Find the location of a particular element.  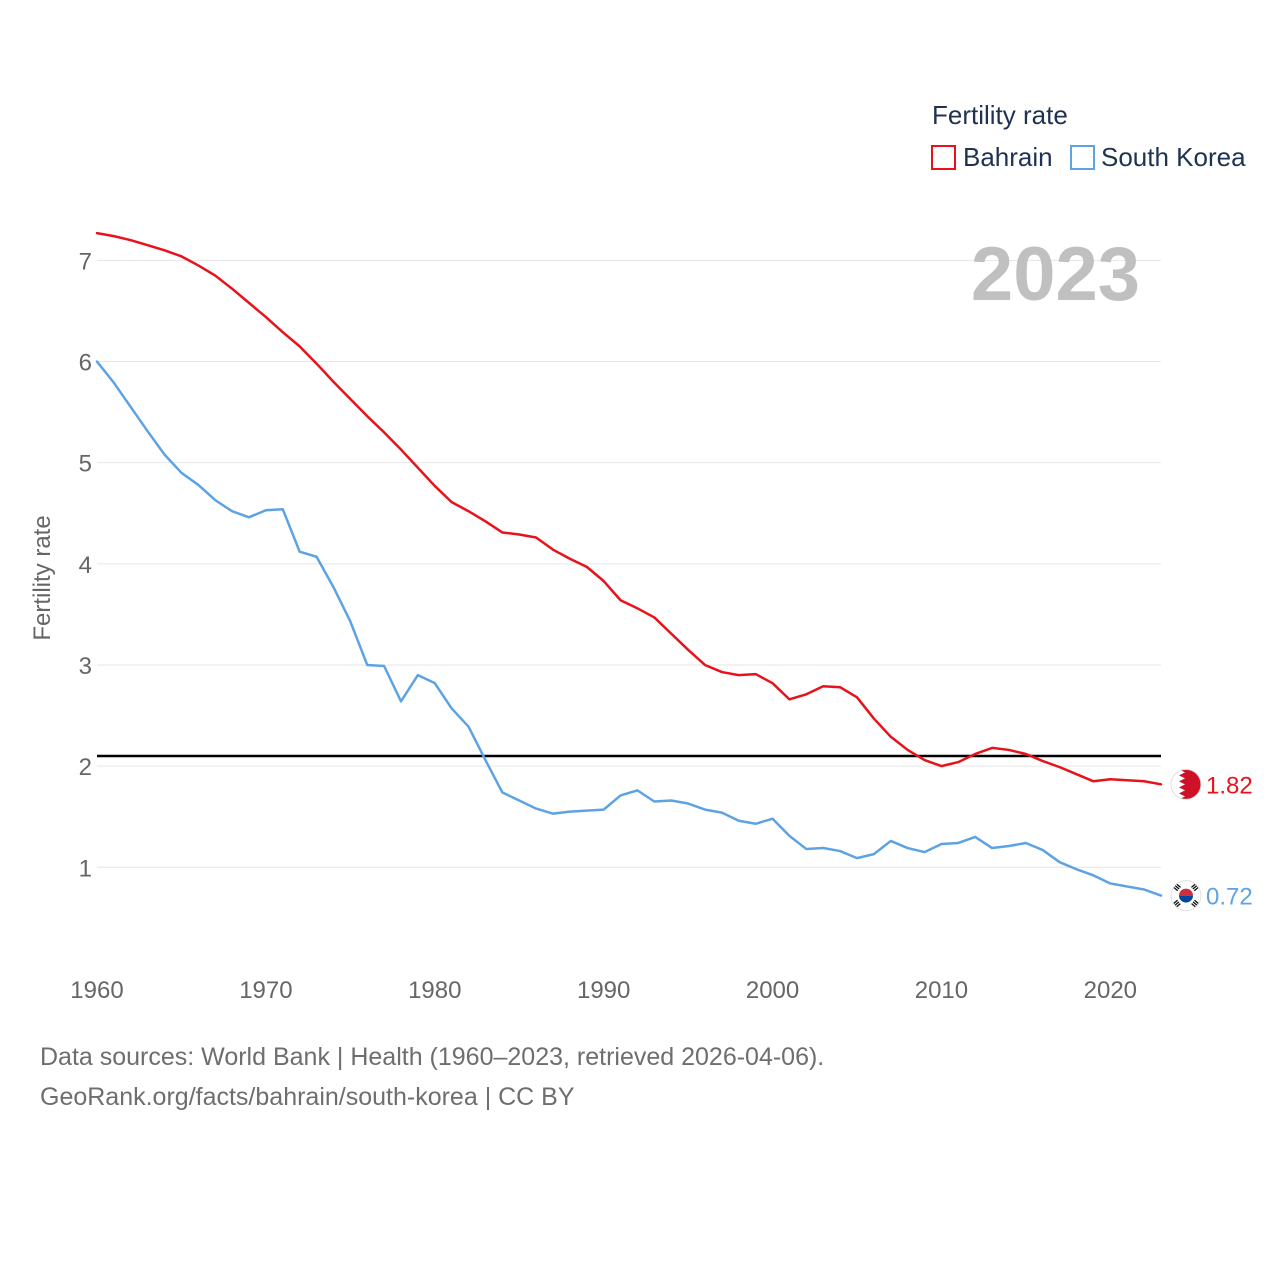

y-tick-label-5: 5 is located at coordinates (85, 464).